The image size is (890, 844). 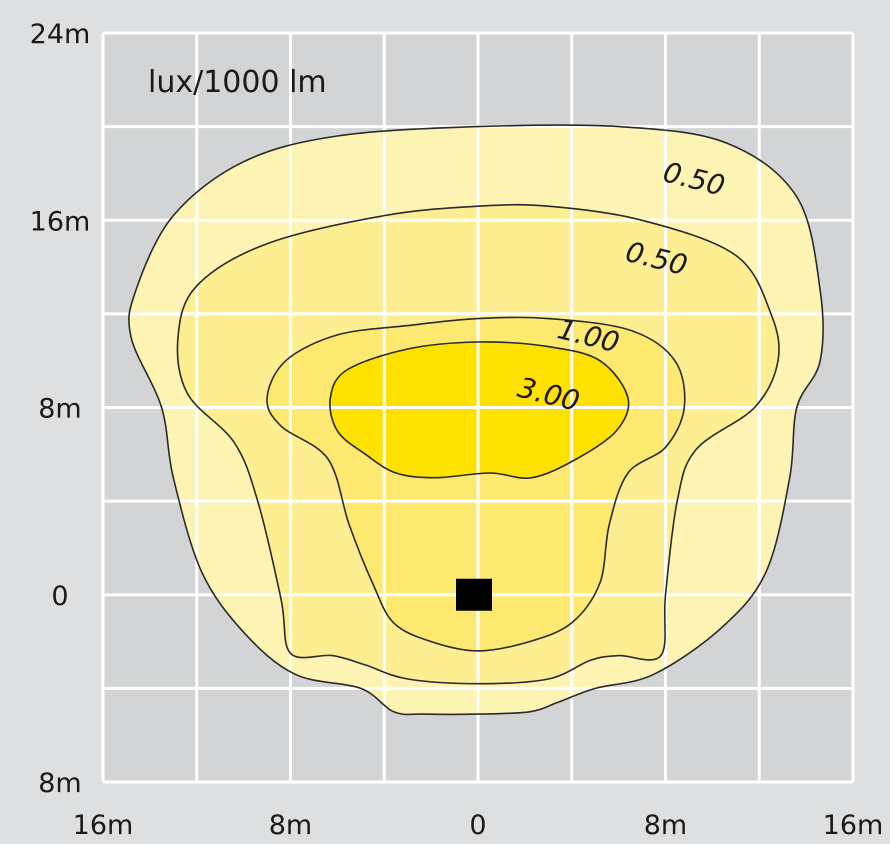 I want to click on unit-label: lux/1000 lm, so click(x=237, y=82).